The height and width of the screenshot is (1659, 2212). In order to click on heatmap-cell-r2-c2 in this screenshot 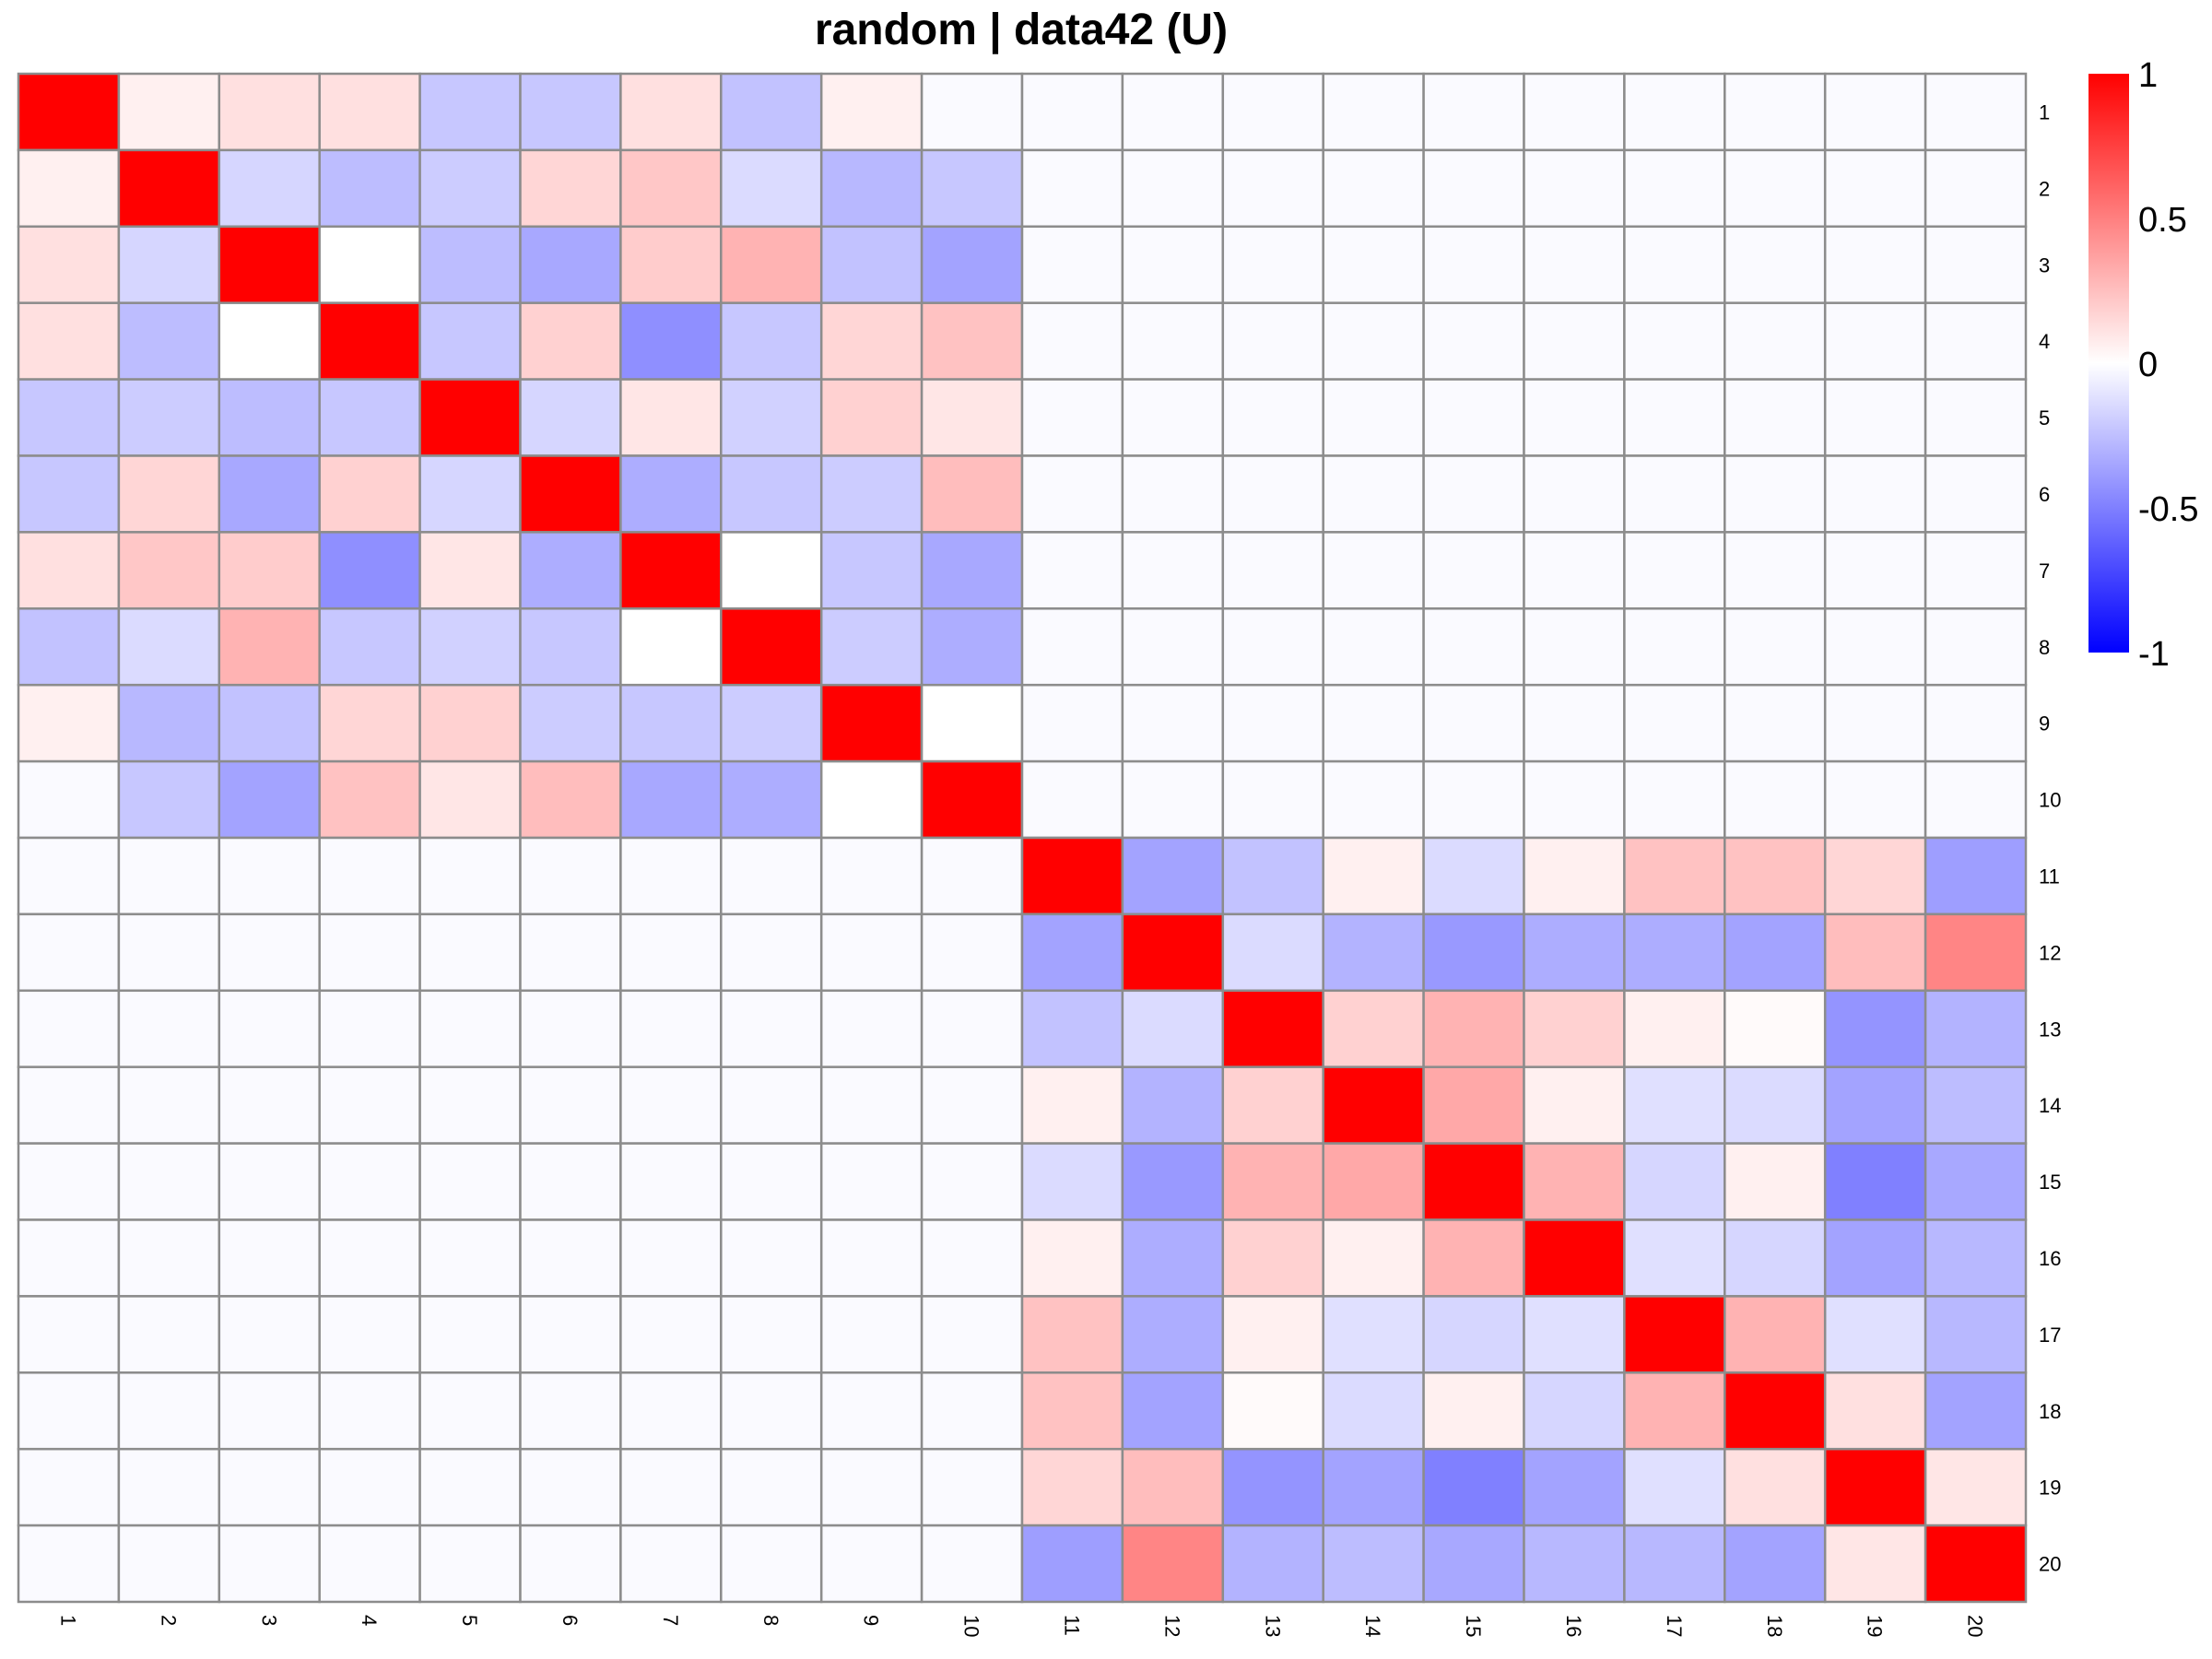, I will do `click(169, 188)`.